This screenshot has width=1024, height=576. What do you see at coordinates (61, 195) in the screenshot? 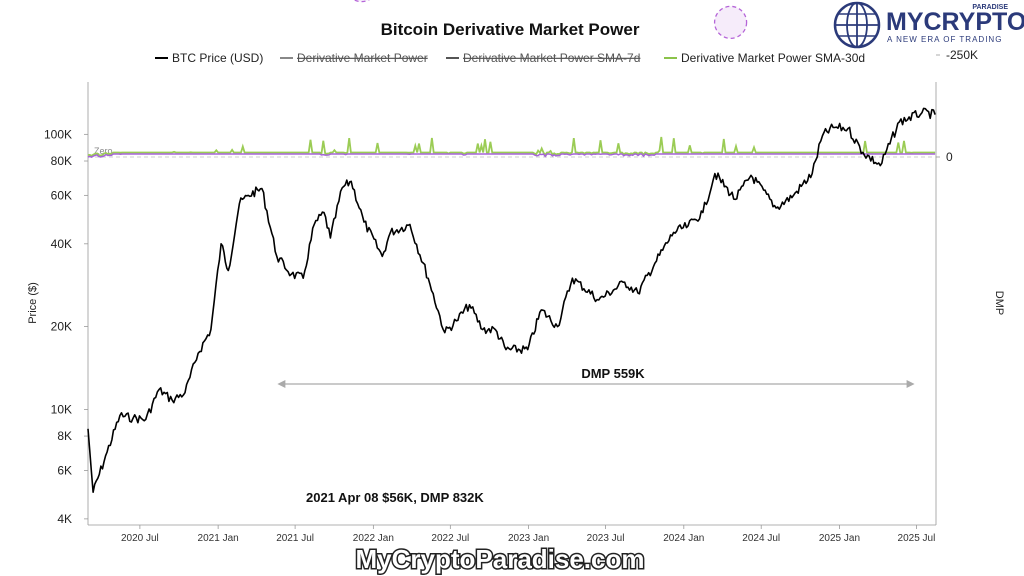
I see `y-left-tick-label: 60K` at bounding box center [61, 195].